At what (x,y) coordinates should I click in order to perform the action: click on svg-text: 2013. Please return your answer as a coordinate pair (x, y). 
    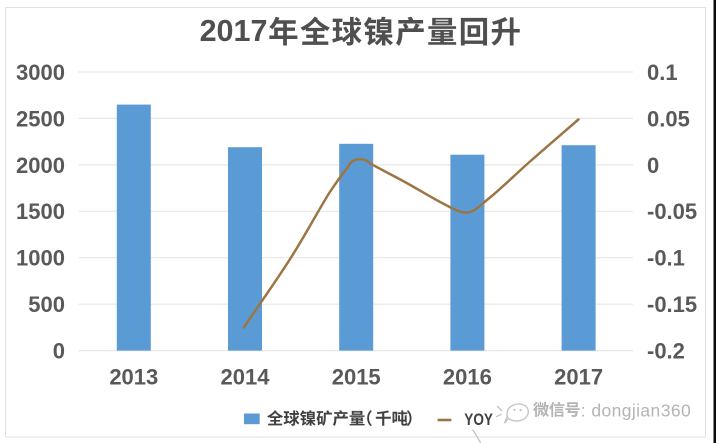
    Looking at the image, I should click on (133, 377).